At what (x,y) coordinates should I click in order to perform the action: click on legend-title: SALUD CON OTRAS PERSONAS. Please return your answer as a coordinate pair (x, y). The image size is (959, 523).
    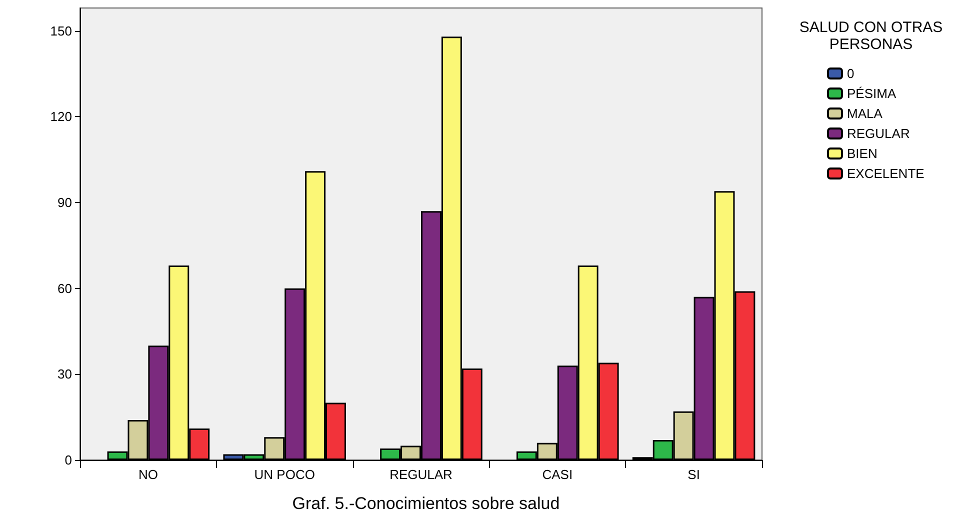
    Looking at the image, I should click on (871, 36).